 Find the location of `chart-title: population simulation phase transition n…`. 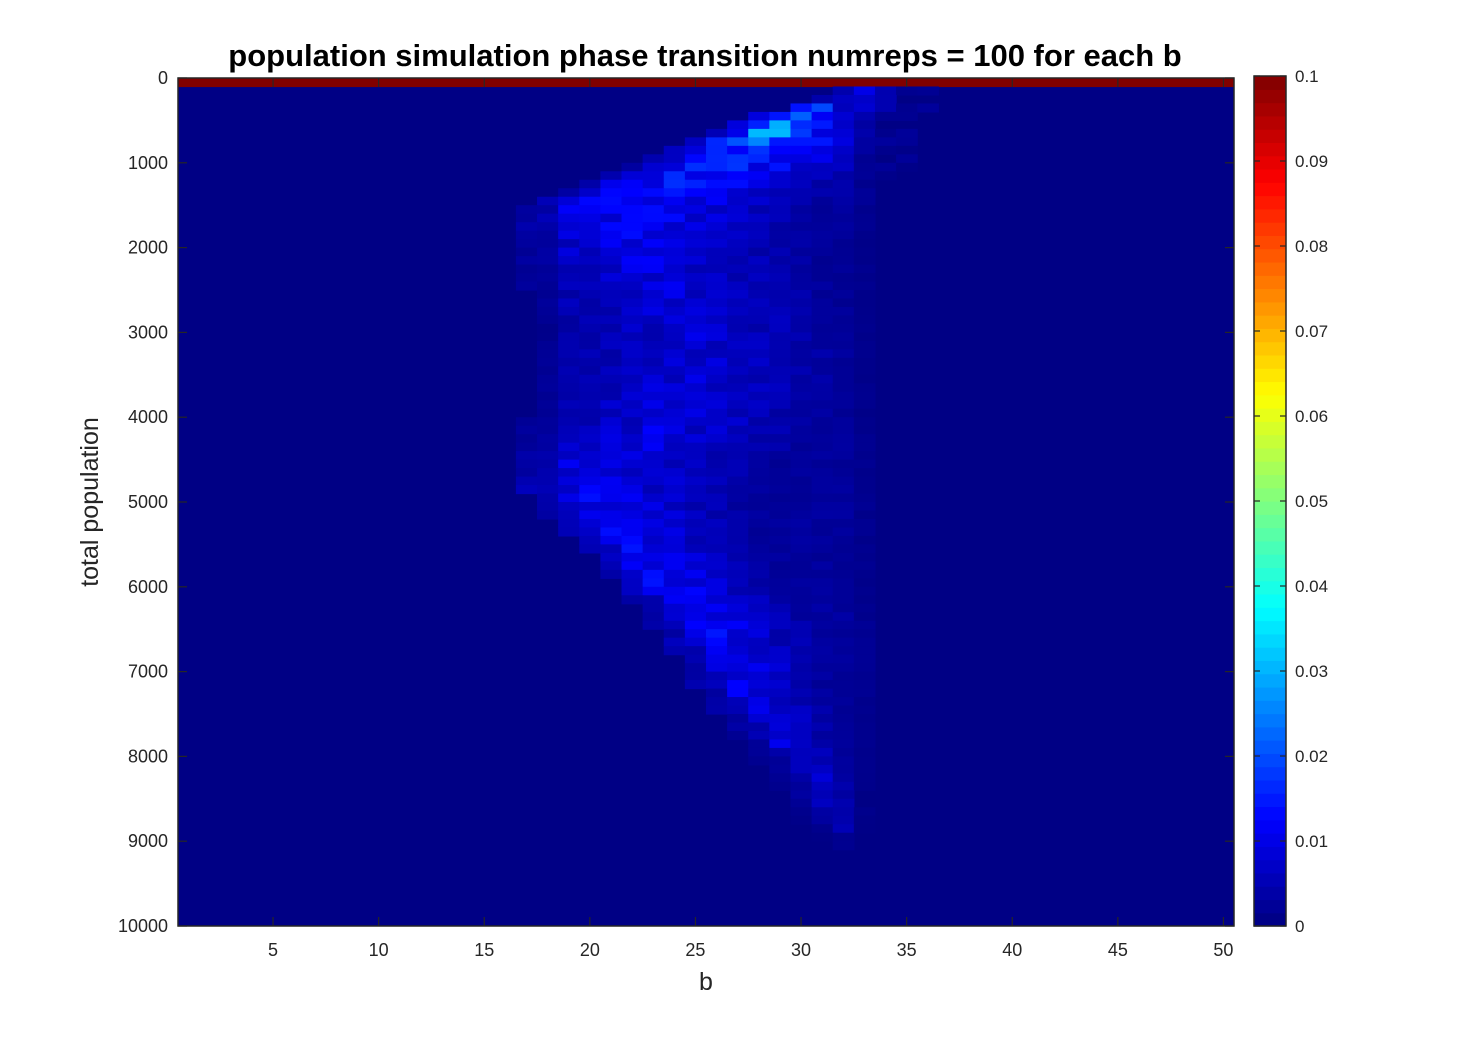

chart-title: population simulation phase transition n… is located at coordinates (704, 55).